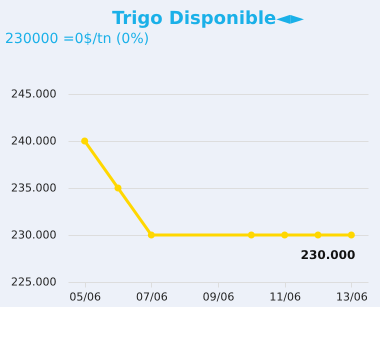  Describe the element at coordinates (33, 188) in the screenshot. I see `y-tick-label: 235.000` at that location.